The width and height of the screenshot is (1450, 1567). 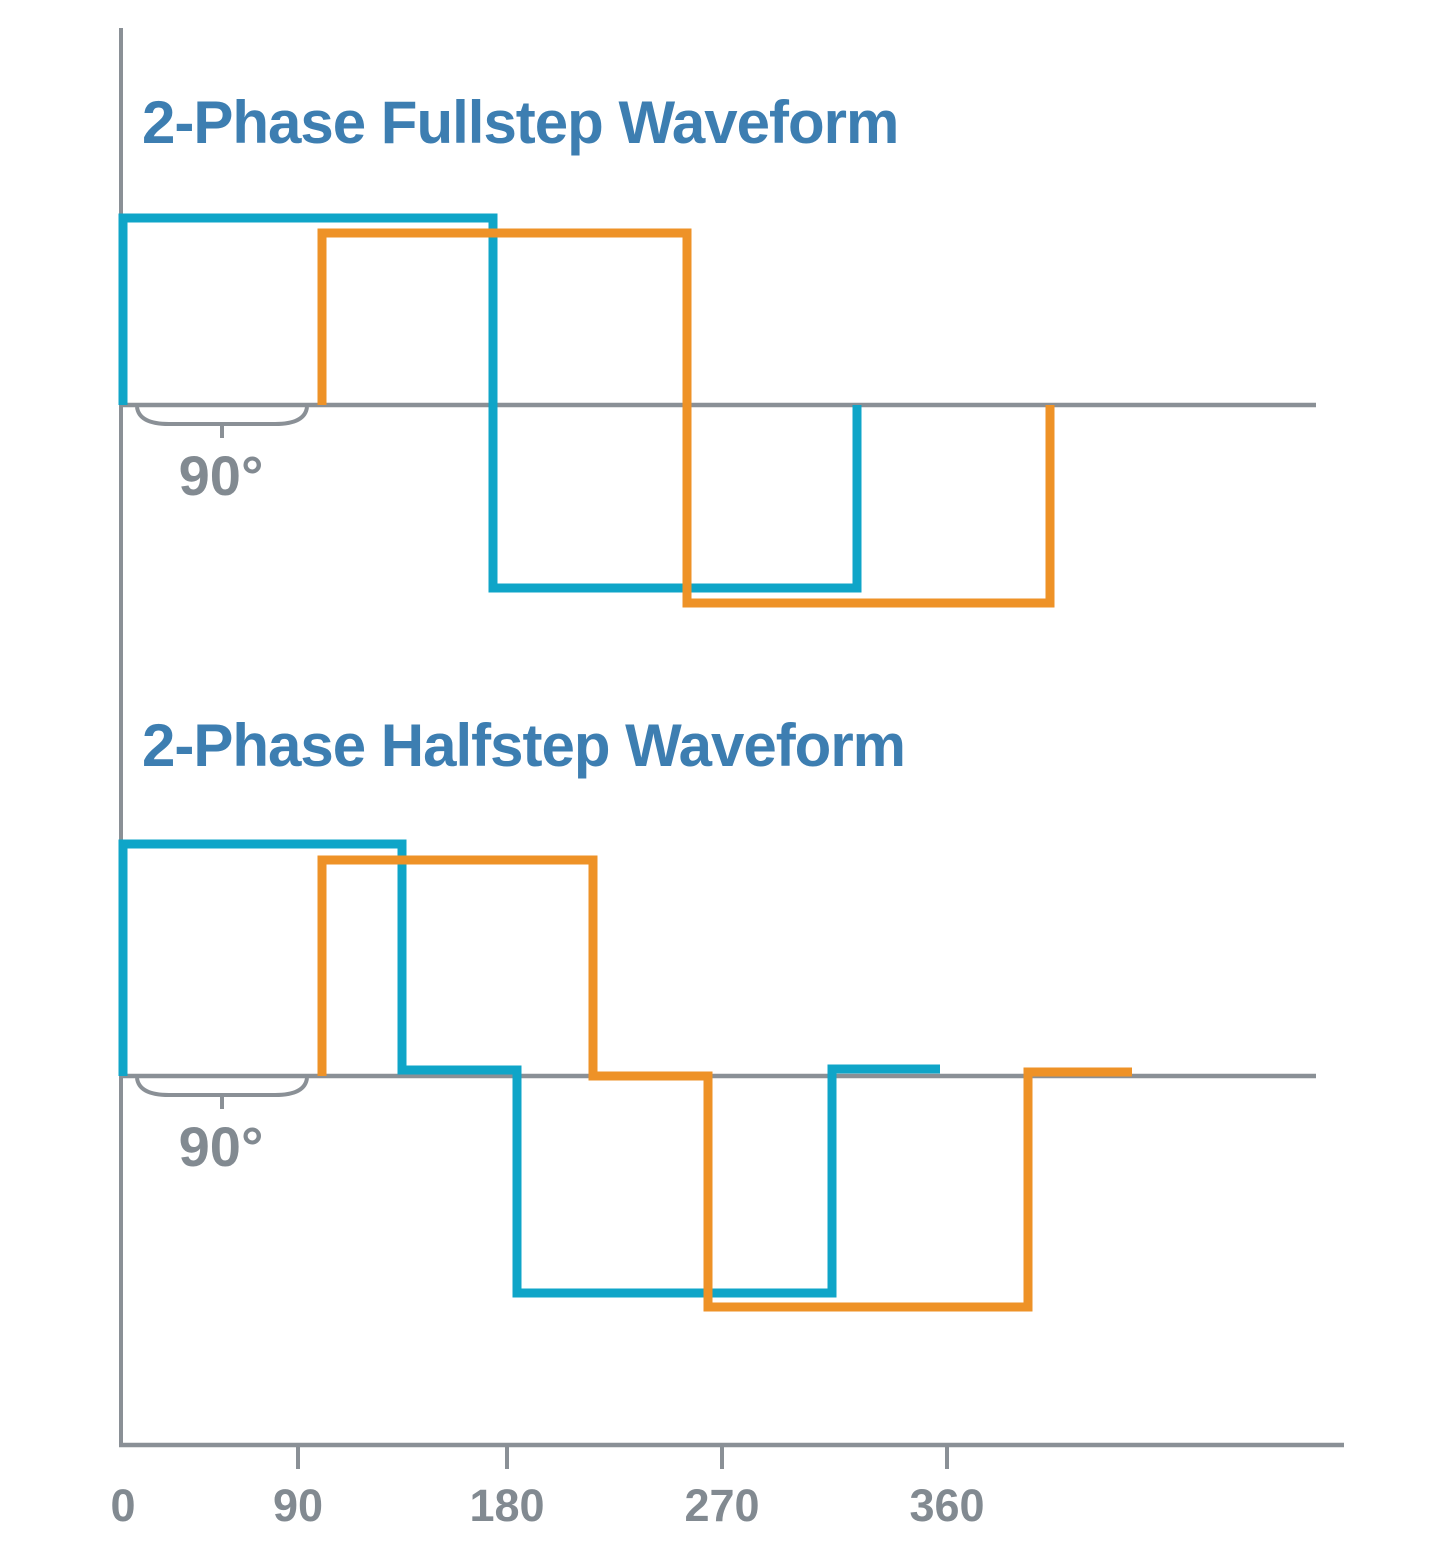 What do you see at coordinates (722, 1505) in the screenshot?
I see `x-tick-label-270: 270` at bounding box center [722, 1505].